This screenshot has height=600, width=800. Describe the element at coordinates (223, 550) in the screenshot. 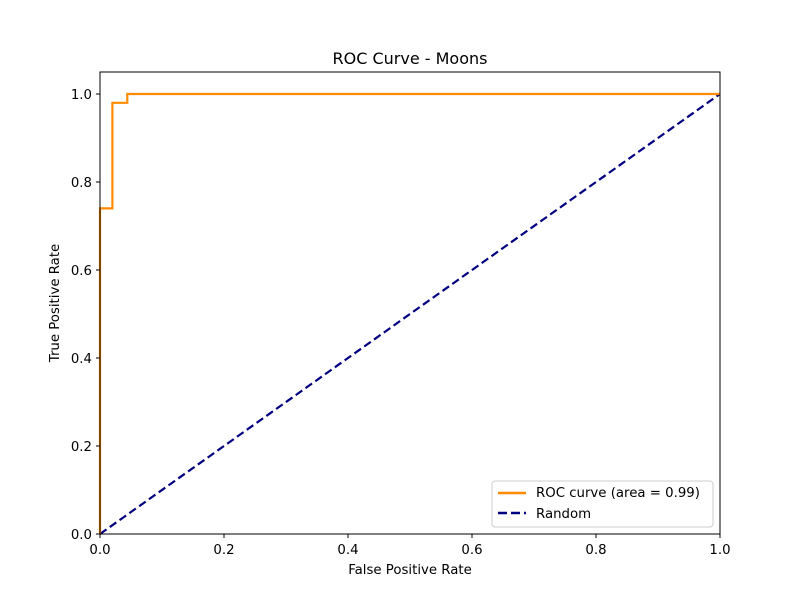

I see `x-tick-label: 0.2` at that location.